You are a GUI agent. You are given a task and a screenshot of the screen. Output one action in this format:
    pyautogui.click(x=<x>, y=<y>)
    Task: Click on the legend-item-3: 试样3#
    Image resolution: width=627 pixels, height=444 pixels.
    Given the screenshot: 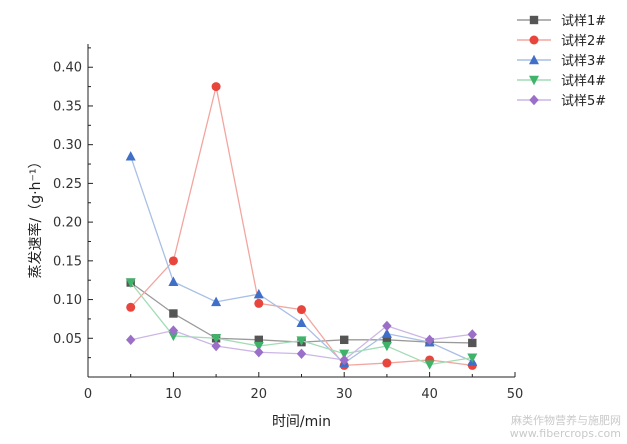 What is the action you would take?
    pyautogui.click(x=561, y=61)
    